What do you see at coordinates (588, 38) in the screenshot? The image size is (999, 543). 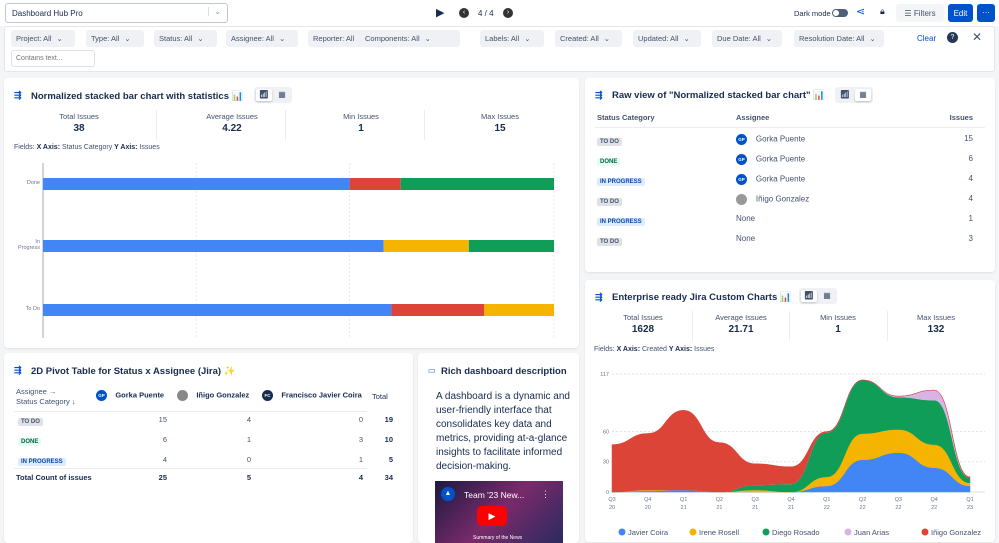 I see `filter-chip: Created: All ⌄` at bounding box center [588, 38].